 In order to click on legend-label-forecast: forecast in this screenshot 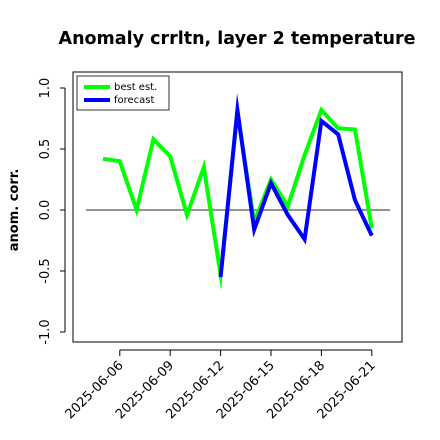, I will do `click(134, 100)`.